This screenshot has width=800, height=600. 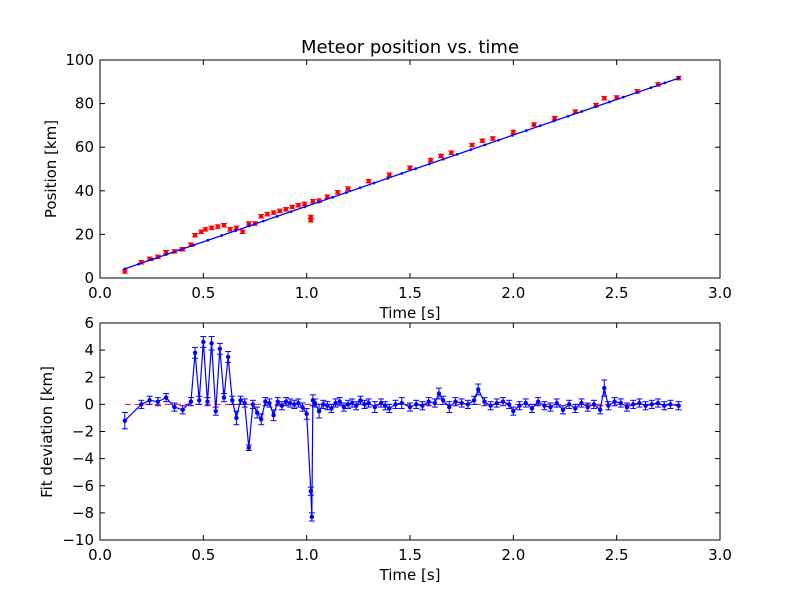 I want to click on y-tick-label: 100, so click(x=79, y=60).